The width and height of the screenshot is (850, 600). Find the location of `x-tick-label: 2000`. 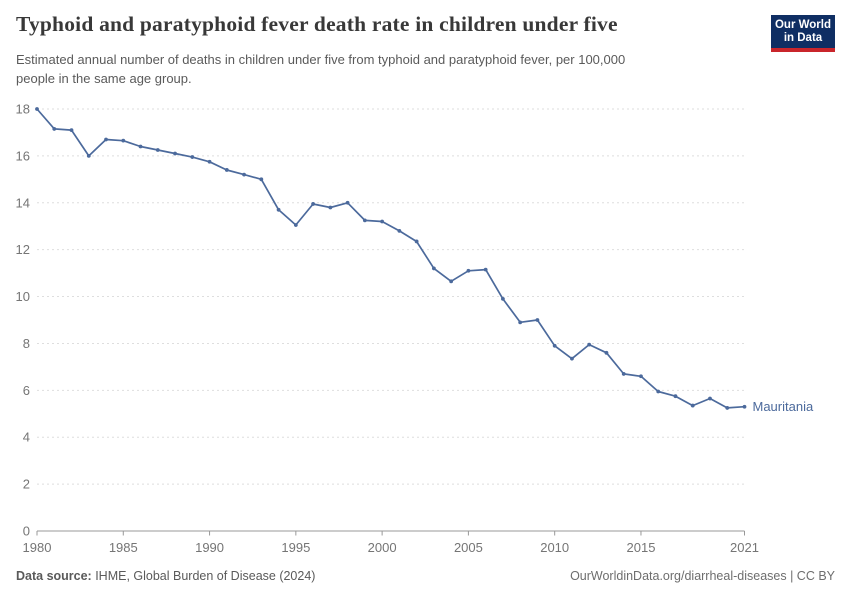

x-tick-label: 2000 is located at coordinates (382, 547).